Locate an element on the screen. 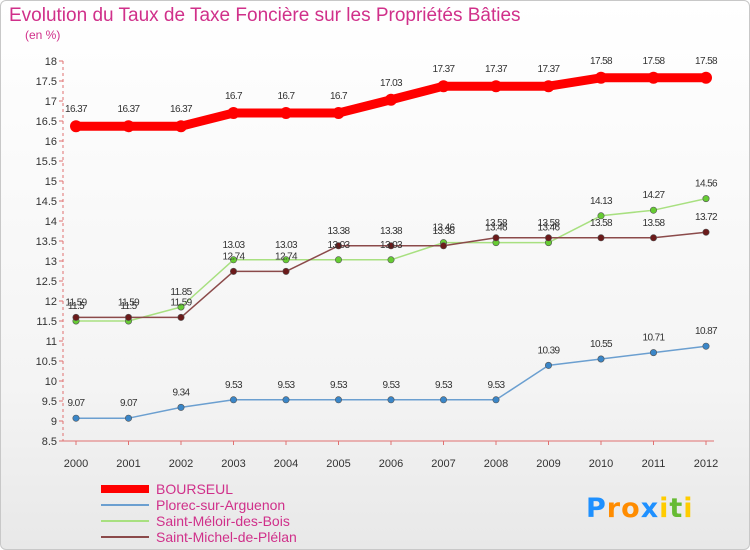  logo-letter: P is located at coordinates (596, 508).